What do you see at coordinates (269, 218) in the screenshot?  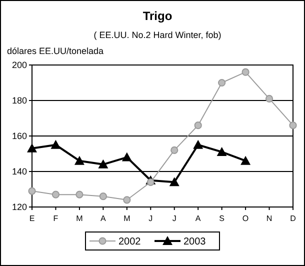 I see `x-tick-label: N` at bounding box center [269, 218].